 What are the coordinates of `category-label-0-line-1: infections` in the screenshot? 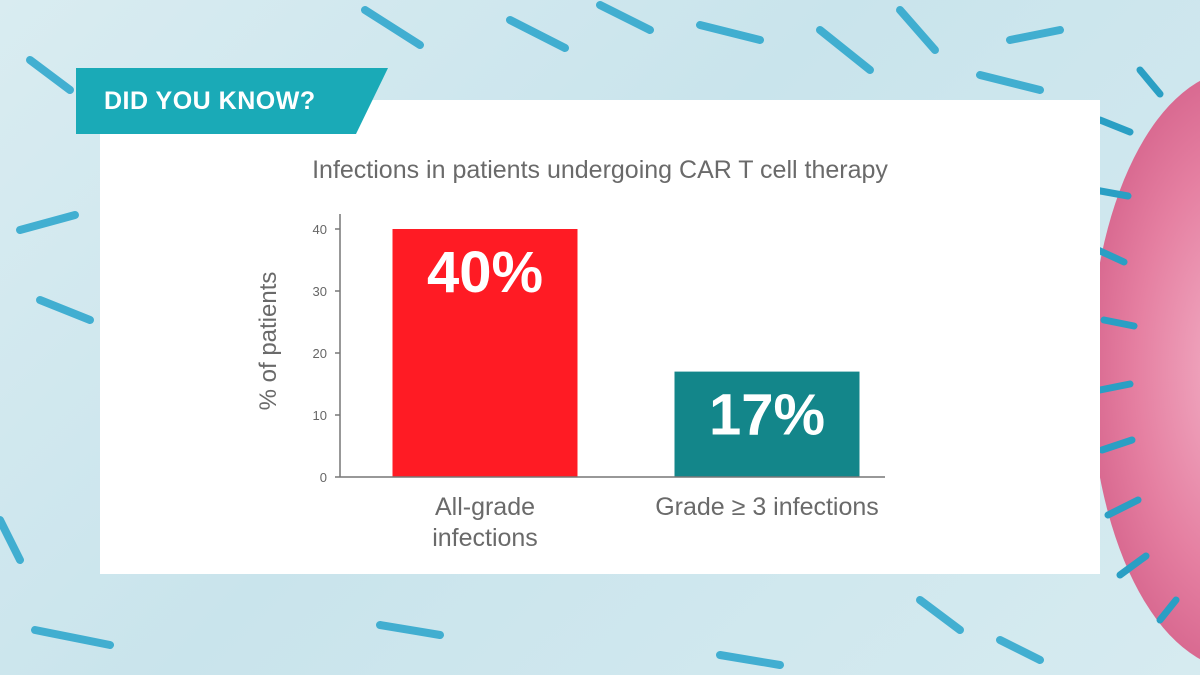 It's located at (485, 538).